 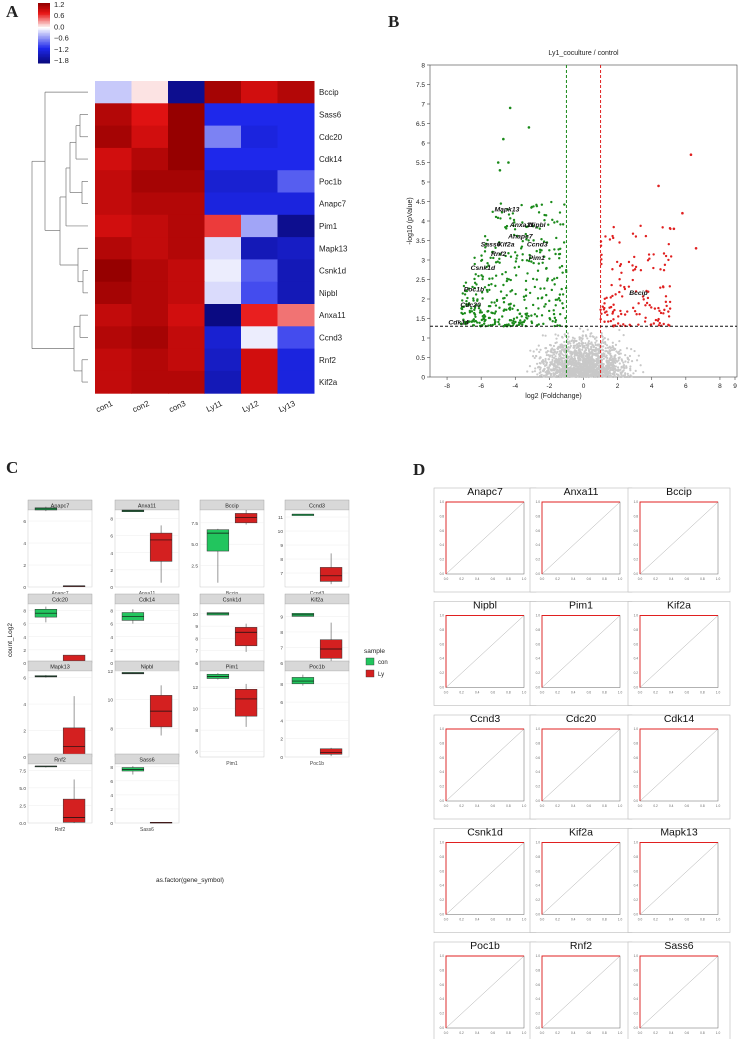 I want to click on roc-xtick: 0.6, so click(x=589, y=693).